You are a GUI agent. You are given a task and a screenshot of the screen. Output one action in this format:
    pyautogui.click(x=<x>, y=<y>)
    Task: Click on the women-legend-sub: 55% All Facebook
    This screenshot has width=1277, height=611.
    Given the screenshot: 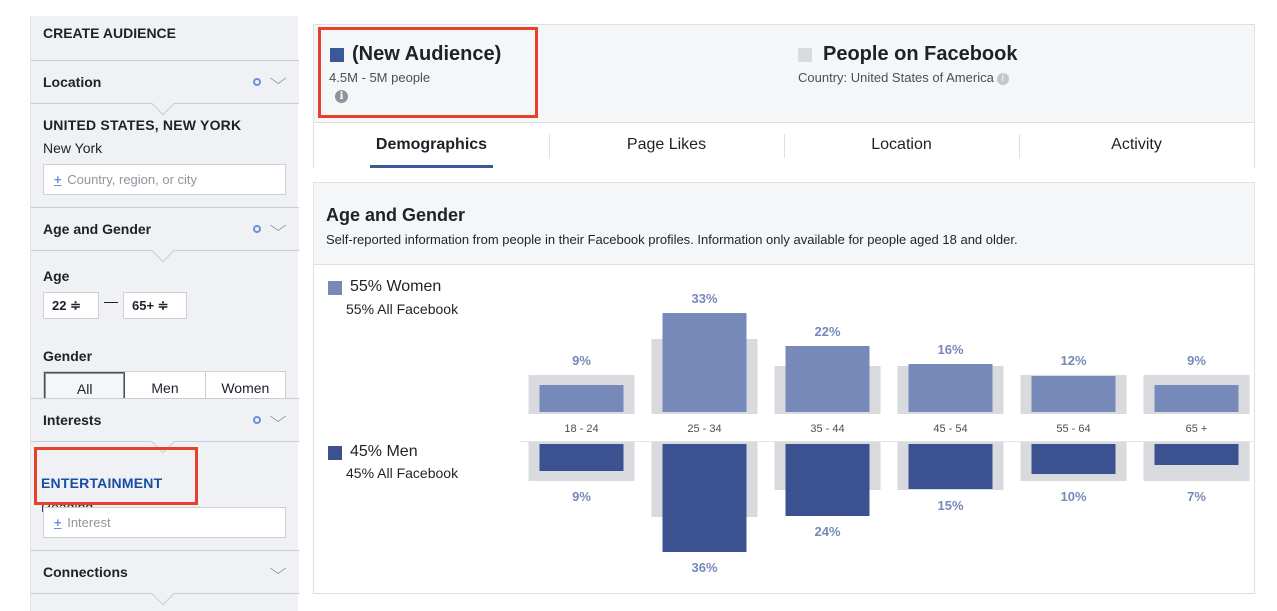 What is the action you would take?
    pyautogui.click(x=402, y=309)
    